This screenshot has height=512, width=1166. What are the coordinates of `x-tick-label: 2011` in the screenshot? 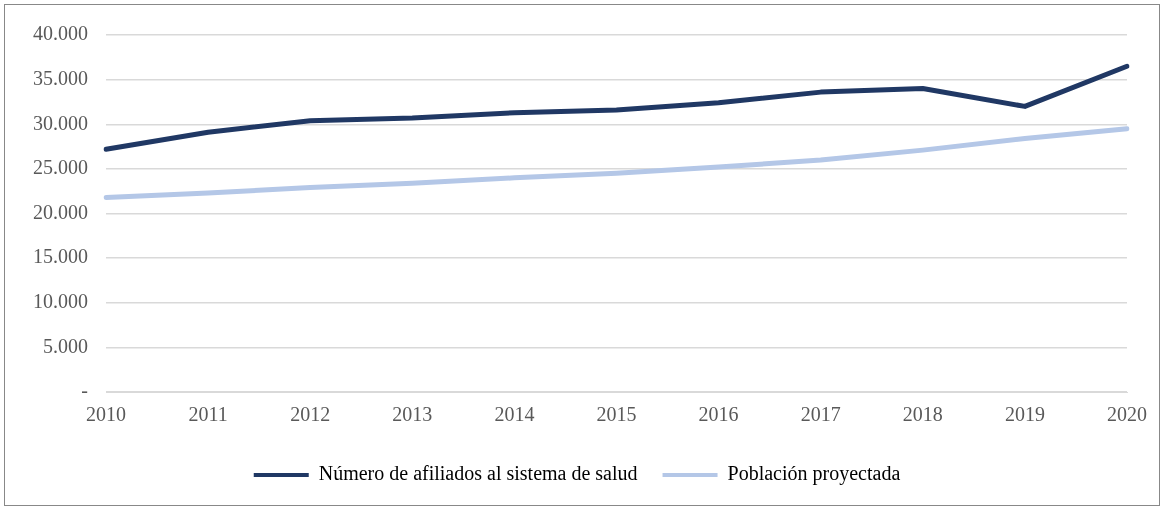 It's located at (208, 414).